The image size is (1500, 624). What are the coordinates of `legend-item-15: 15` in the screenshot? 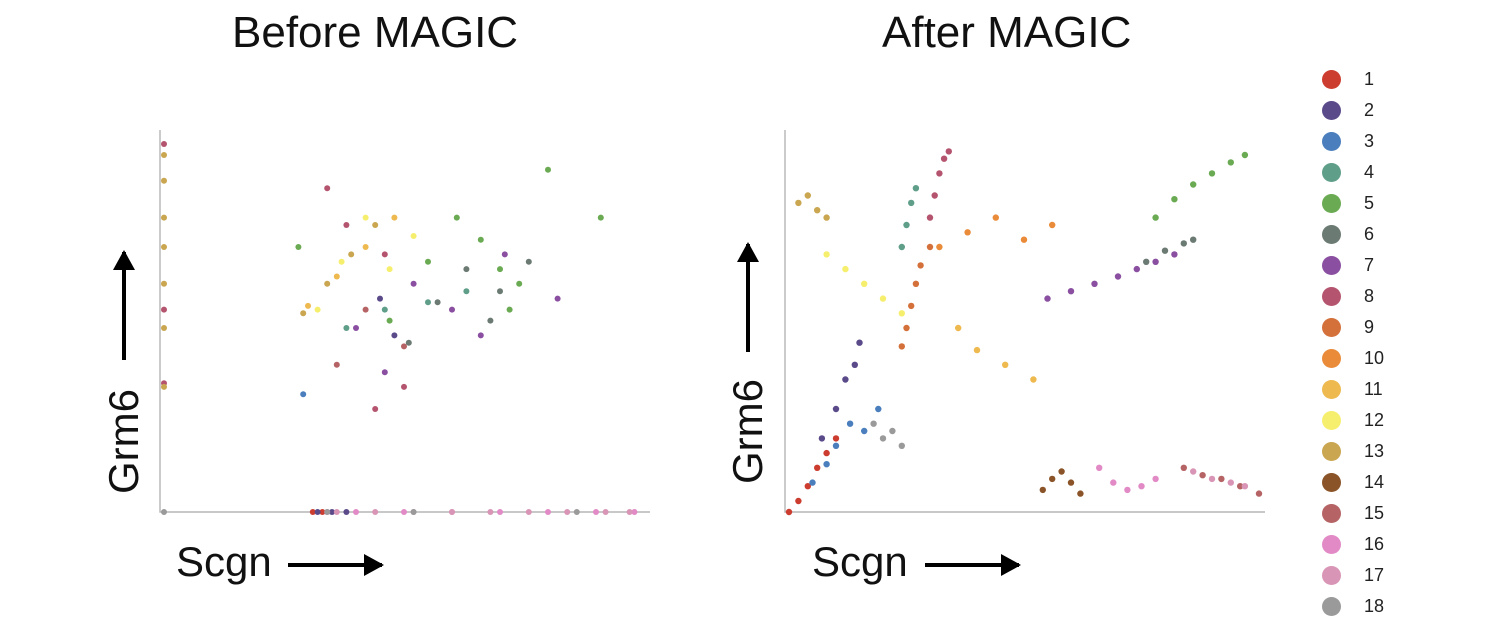 It's located at (1374, 513).